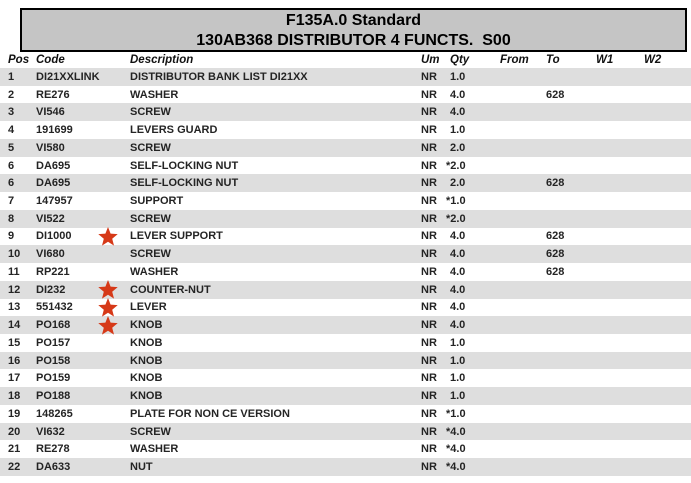 This screenshot has height=483, width=691. Describe the element at coordinates (50, 431) in the screenshot. I see `code-cell: VI632` at that location.